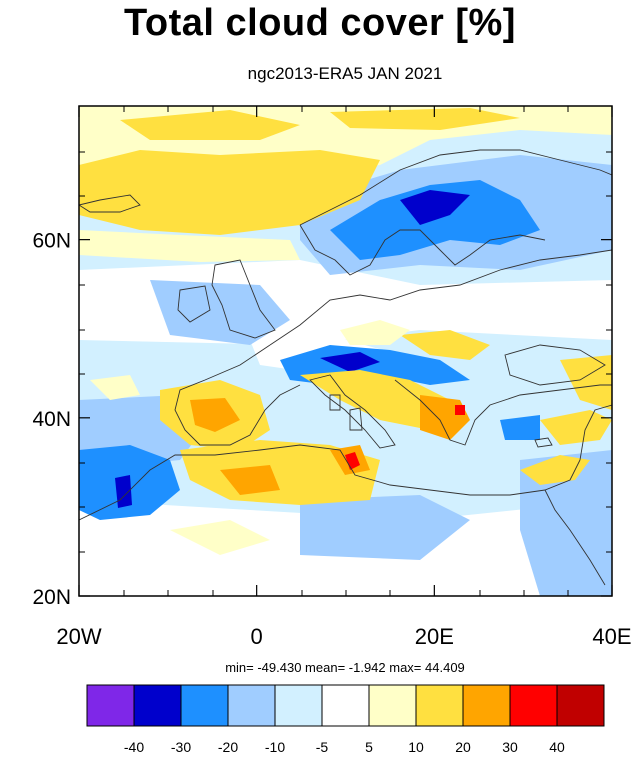 Image resolution: width=640 pixels, height=761 pixels. I want to click on lon-label: 20W, so click(78, 636).